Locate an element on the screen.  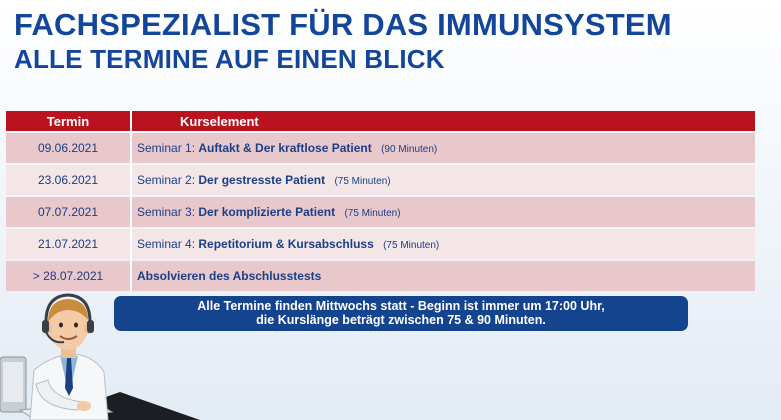
row-title: Auftakt & Der kraftlose Patient is located at coordinates (285, 148).